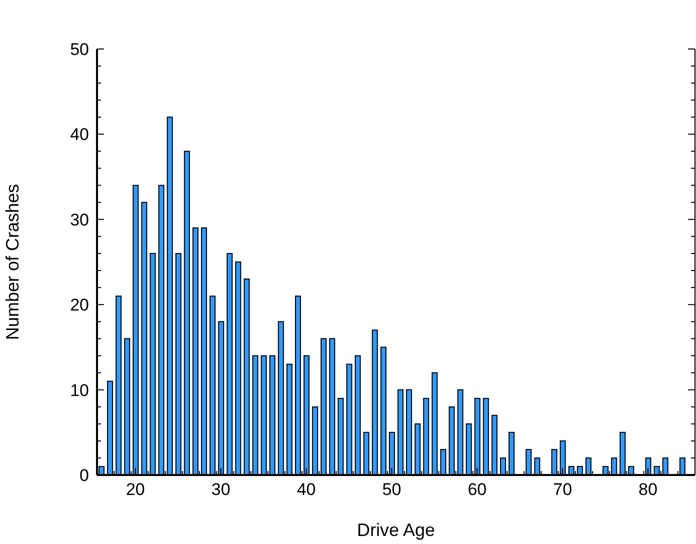  What do you see at coordinates (392, 489) in the screenshot?
I see `x-tick-label: 50` at bounding box center [392, 489].